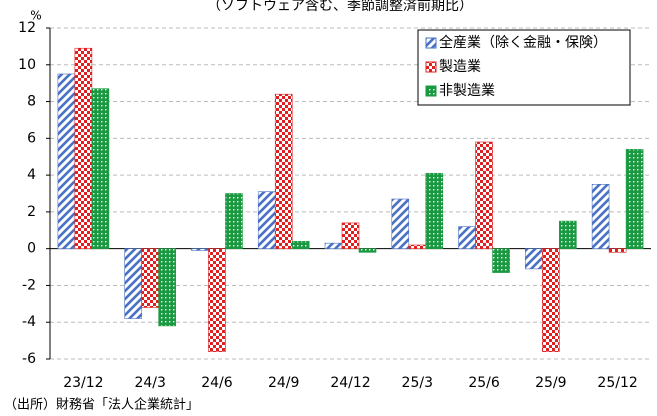 The image size is (657, 416). I want to click on y-unit: %, so click(35, 16).